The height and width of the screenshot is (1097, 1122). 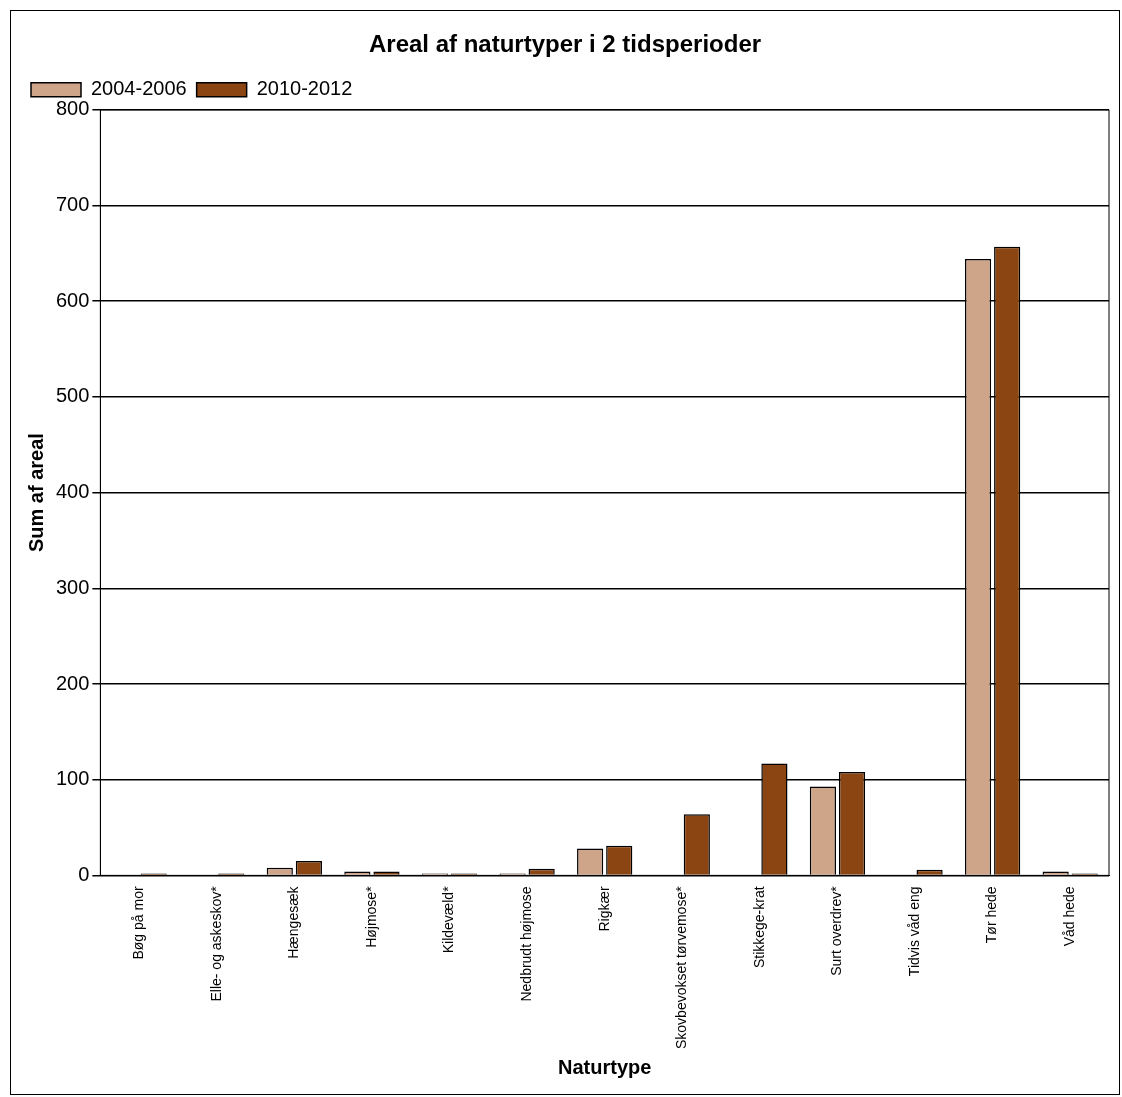 What do you see at coordinates (84, 873) in the screenshot?
I see `y-tick-label: 0` at bounding box center [84, 873].